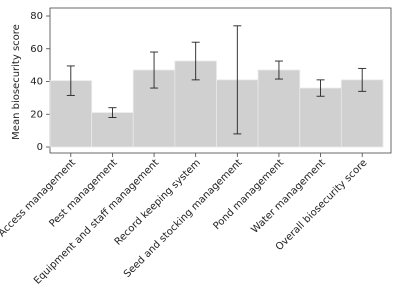 The width and height of the screenshot is (400, 291). Describe the element at coordinates (36, 16) in the screenshot. I see `y-tick-label: 80` at that location.